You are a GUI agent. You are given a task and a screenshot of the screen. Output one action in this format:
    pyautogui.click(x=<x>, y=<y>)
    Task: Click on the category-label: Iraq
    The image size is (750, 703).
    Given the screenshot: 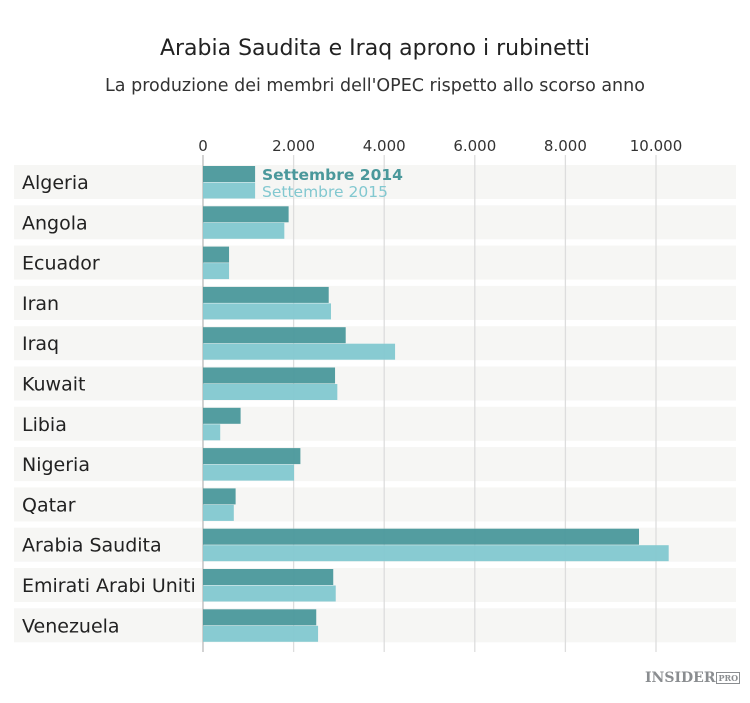 What is the action you would take?
    pyautogui.click(x=40, y=344)
    